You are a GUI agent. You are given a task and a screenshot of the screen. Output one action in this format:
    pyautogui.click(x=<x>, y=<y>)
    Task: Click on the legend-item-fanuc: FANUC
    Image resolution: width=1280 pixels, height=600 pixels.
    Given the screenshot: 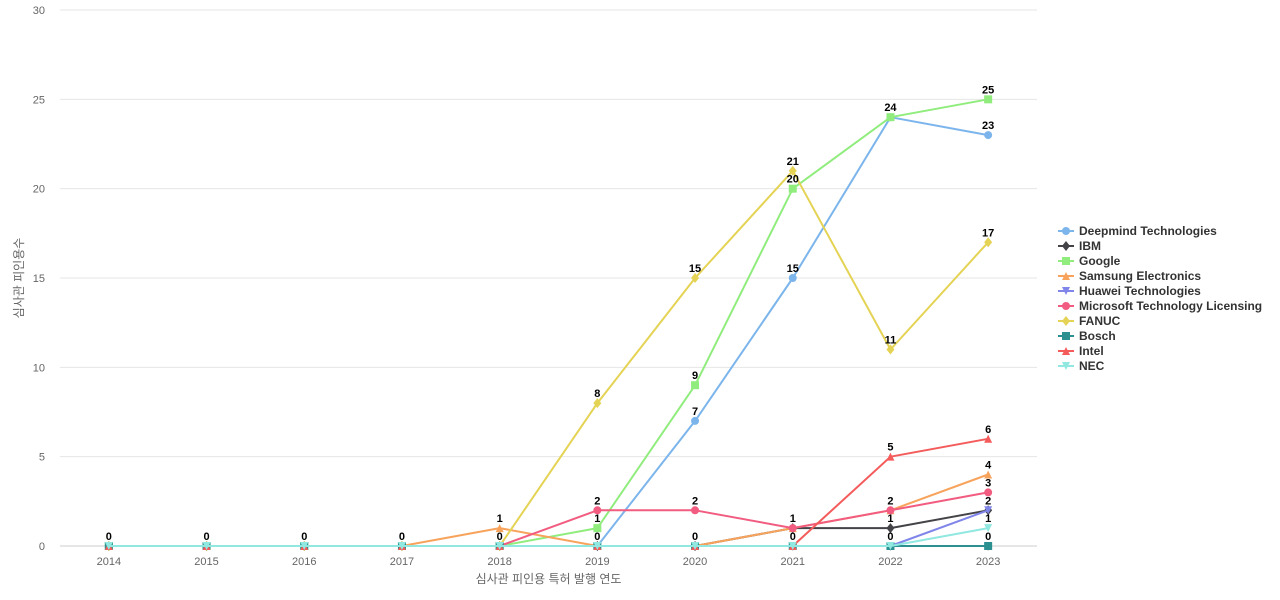 What is the action you would take?
    pyautogui.click(x=1089, y=321)
    